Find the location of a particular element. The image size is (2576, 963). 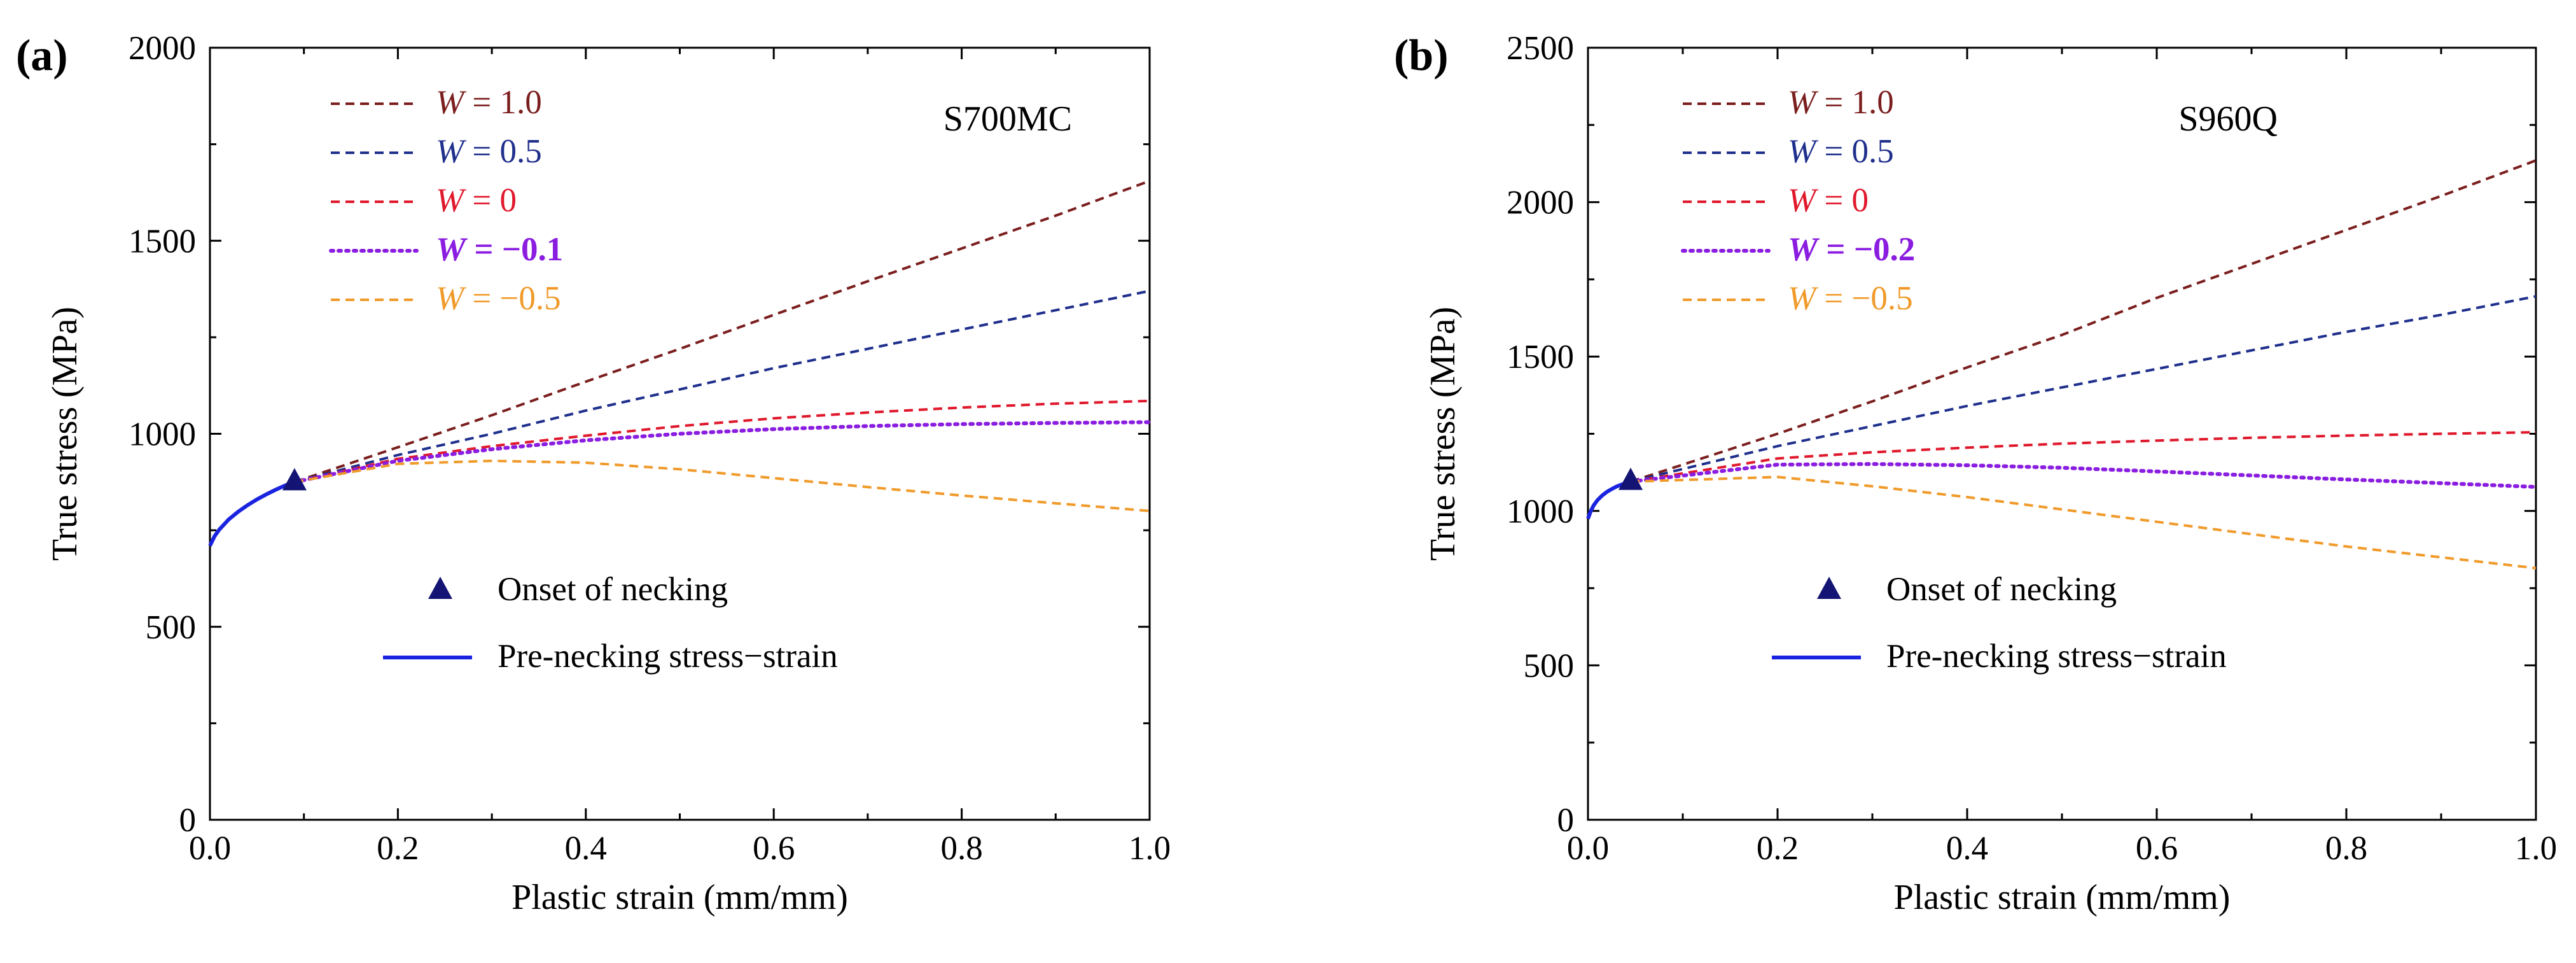

legend-label: W = −0.2 is located at coordinates (1851, 249).